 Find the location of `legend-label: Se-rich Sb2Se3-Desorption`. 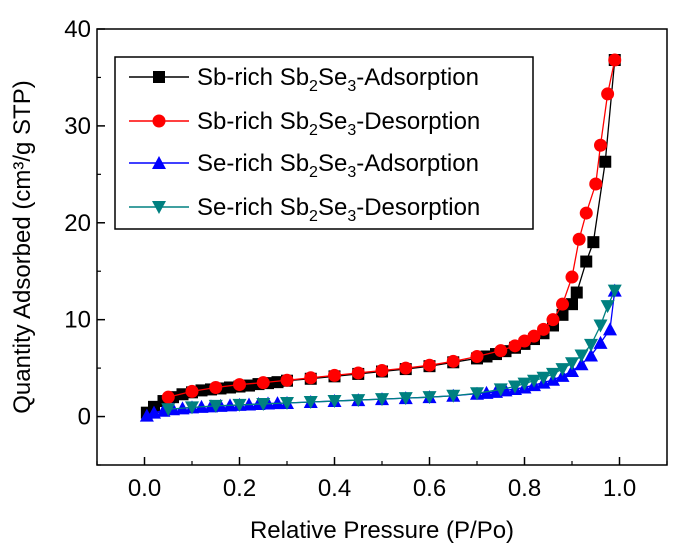

legend-label: Se-rich Sb2Se3-Desorption is located at coordinates (338, 209).